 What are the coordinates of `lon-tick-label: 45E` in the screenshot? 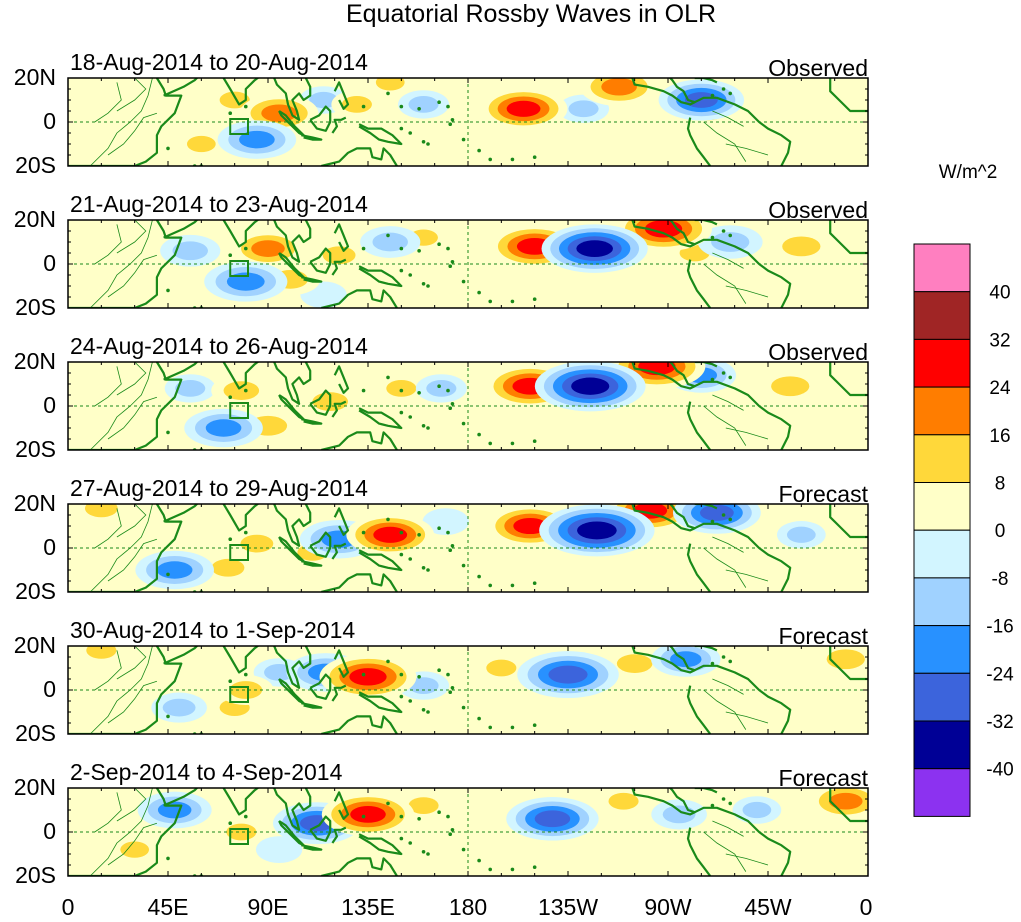 It's located at (168, 907).